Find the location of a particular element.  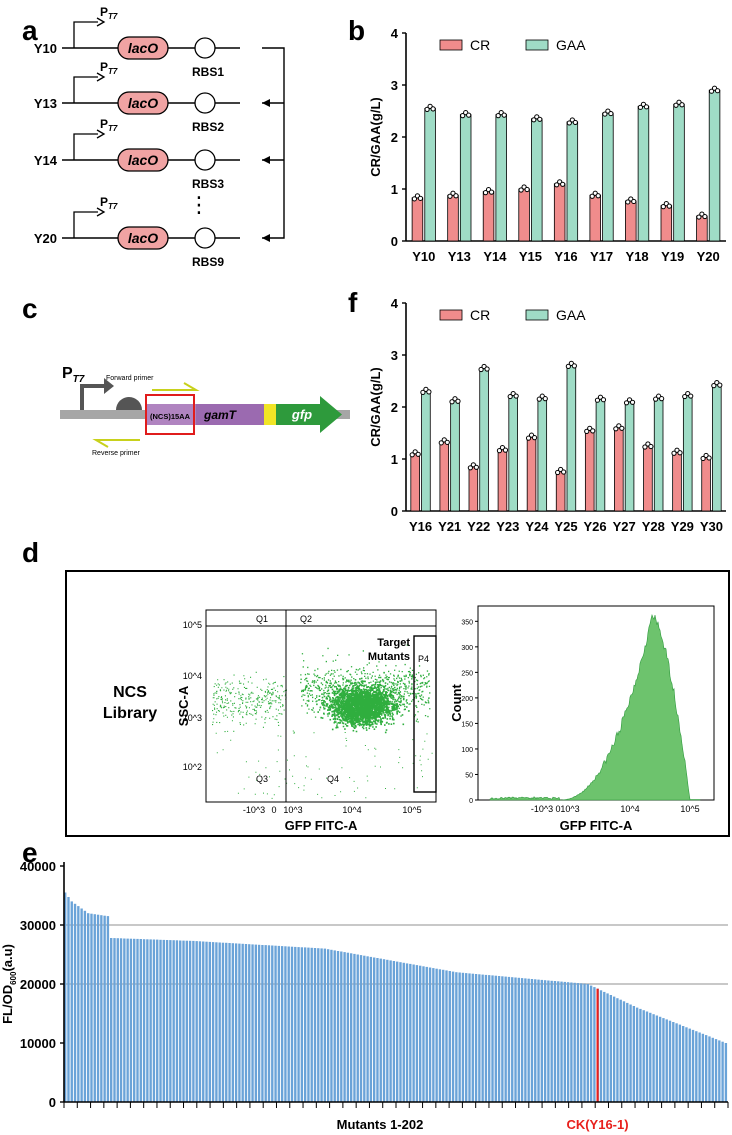

rbs-circle is located at coordinates (205, 48).